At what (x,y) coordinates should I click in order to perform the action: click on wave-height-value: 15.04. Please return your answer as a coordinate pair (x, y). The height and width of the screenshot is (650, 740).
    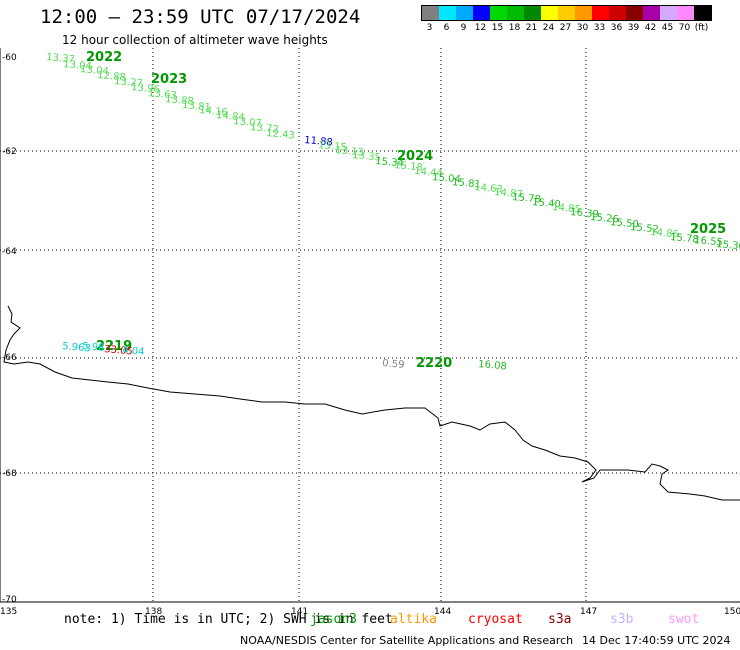
    Looking at the image, I should click on (446, 178).